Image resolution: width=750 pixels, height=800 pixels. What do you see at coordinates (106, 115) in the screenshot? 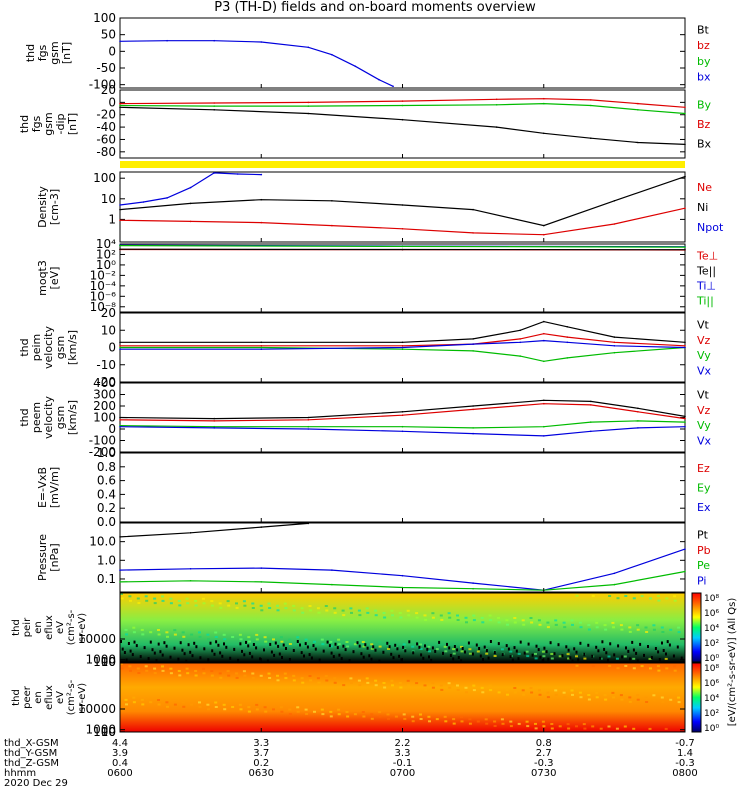
I see `y-tick-label: -20` at bounding box center [106, 115].